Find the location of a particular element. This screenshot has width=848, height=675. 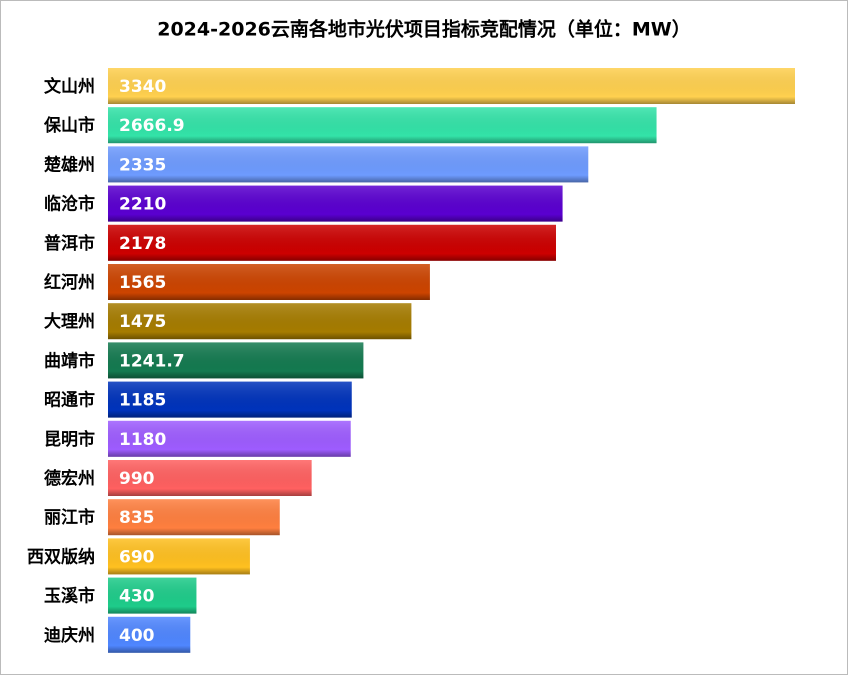

value-label: 1241.7 is located at coordinates (152, 361).